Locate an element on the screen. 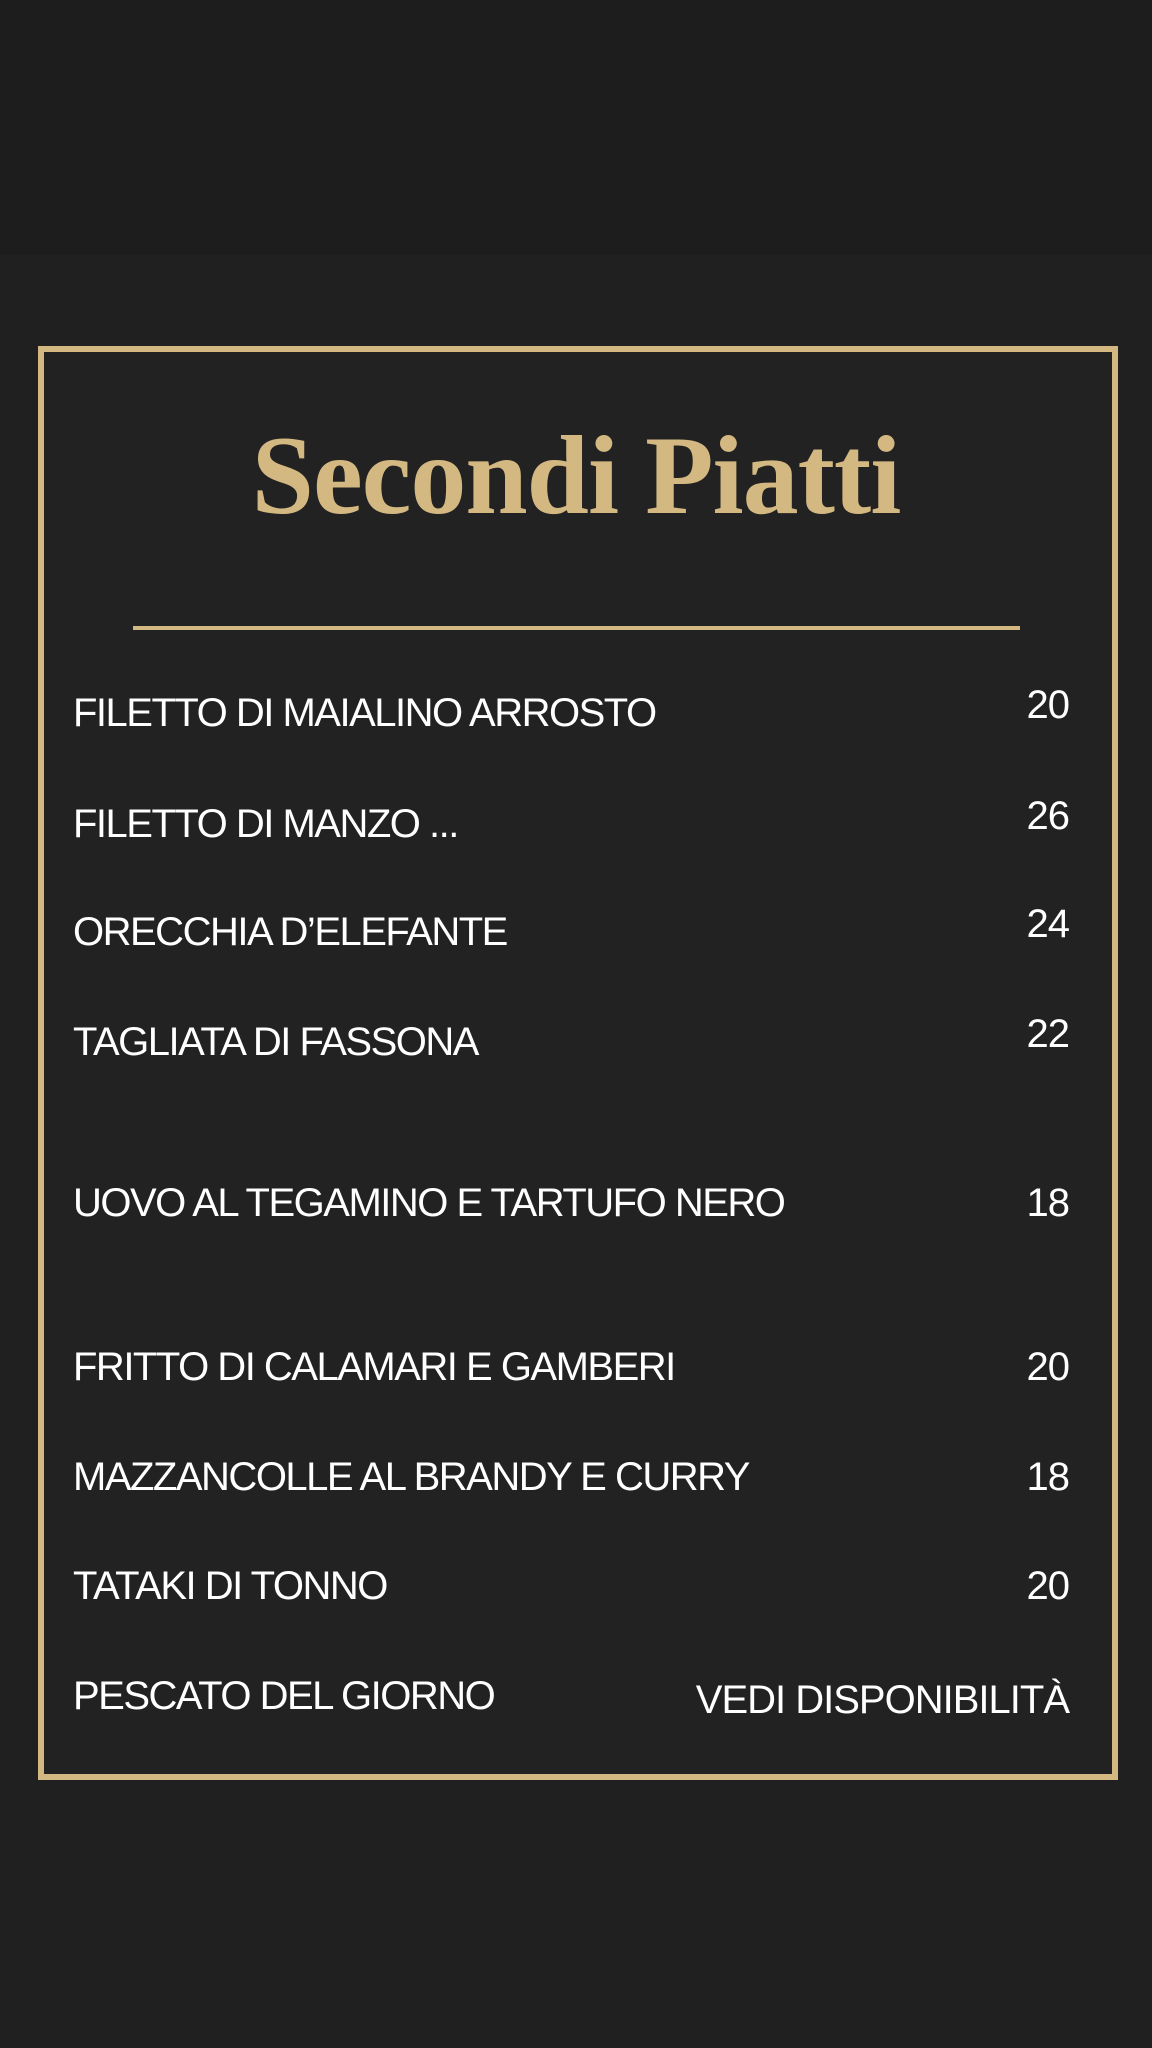 The height and width of the screenshot is (2048, 1152). item-name: TATAKI DI TONNO is located at coordinates (230, 1586).